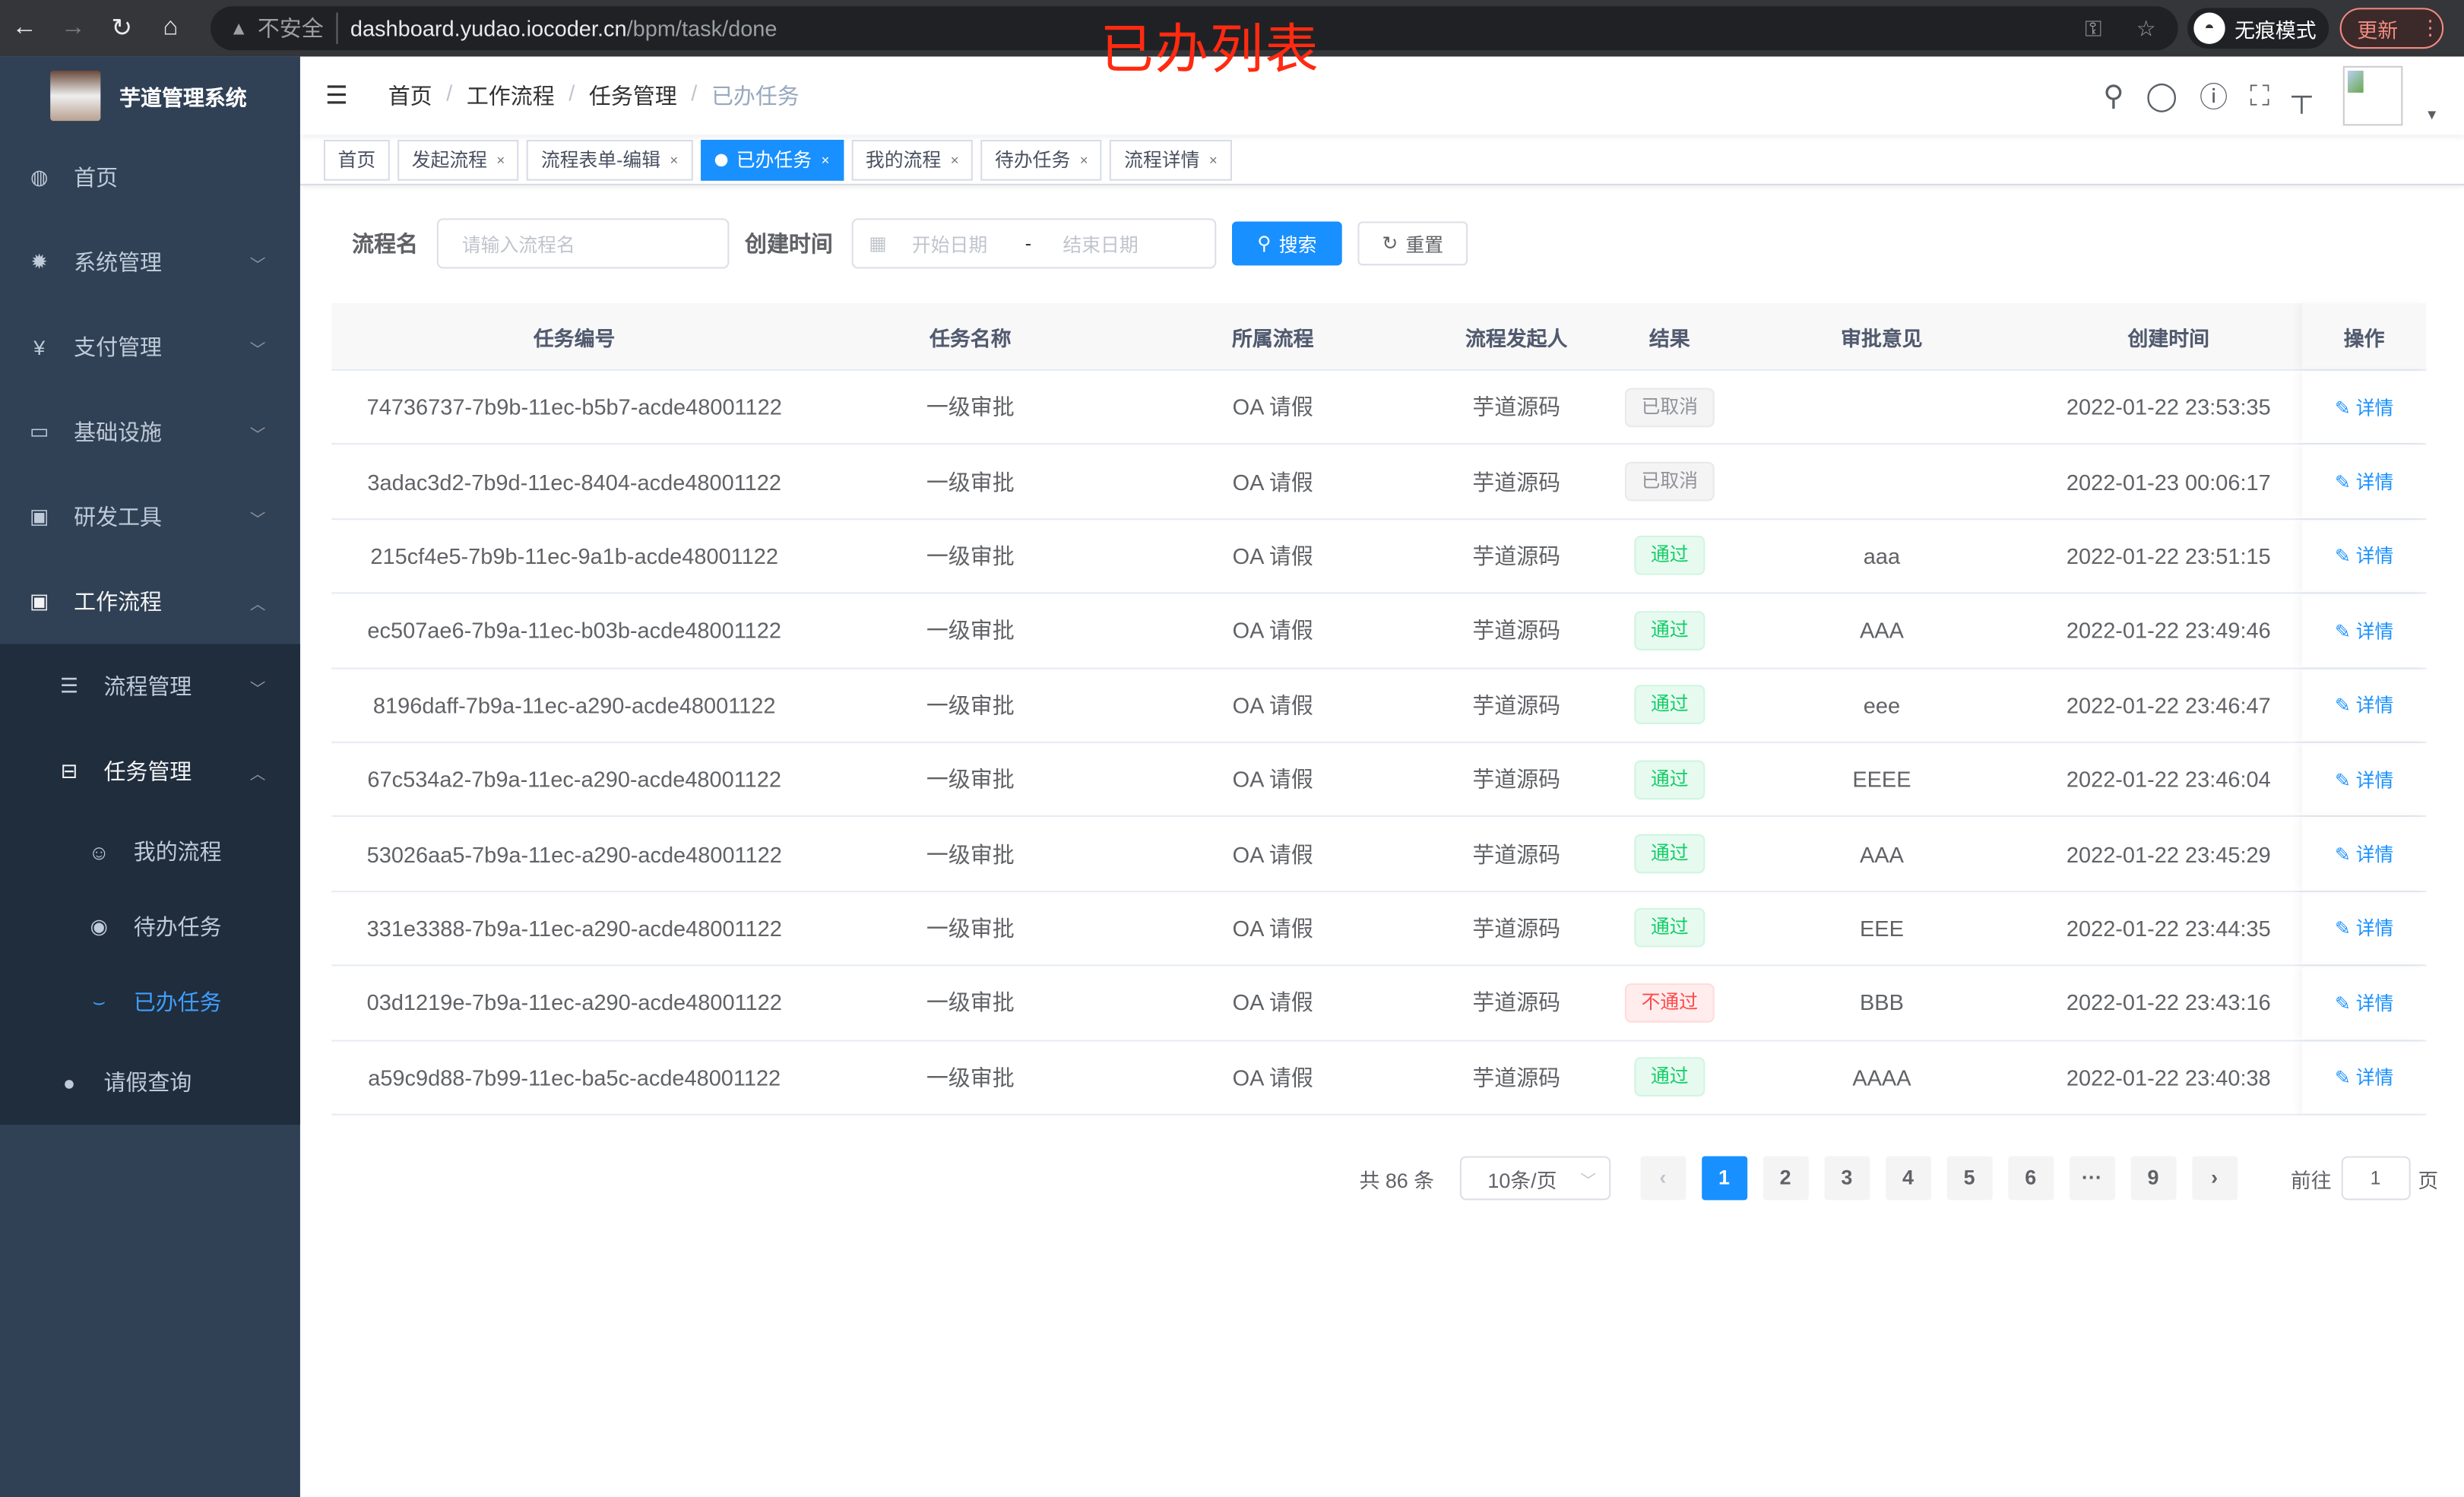 The height and width of the screenshot is (1497, 2464). Describe the element at coordinates (2431, 114) in the screenshot. I see `caret-down-icon: ▼` at that location.